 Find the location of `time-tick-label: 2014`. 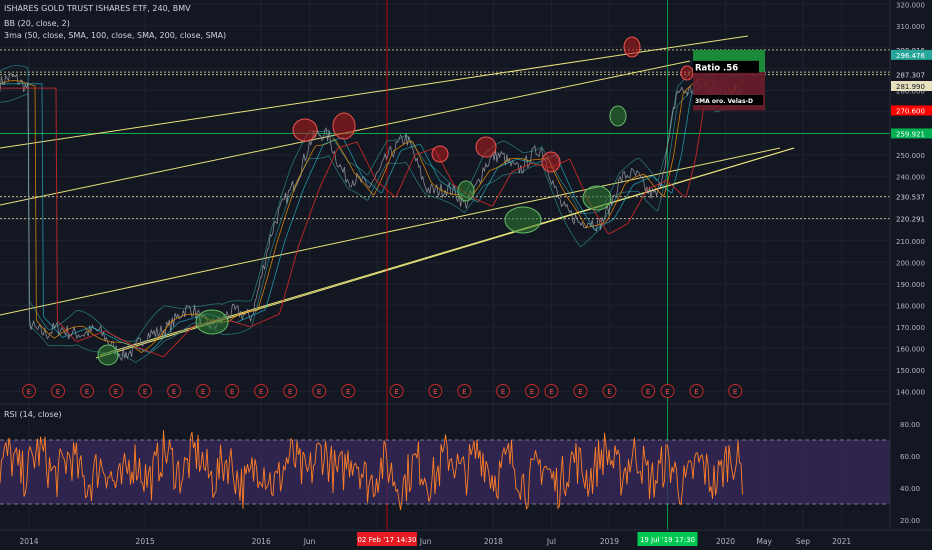

time-tick-label: 2014 is located at coordinates (28, 541).